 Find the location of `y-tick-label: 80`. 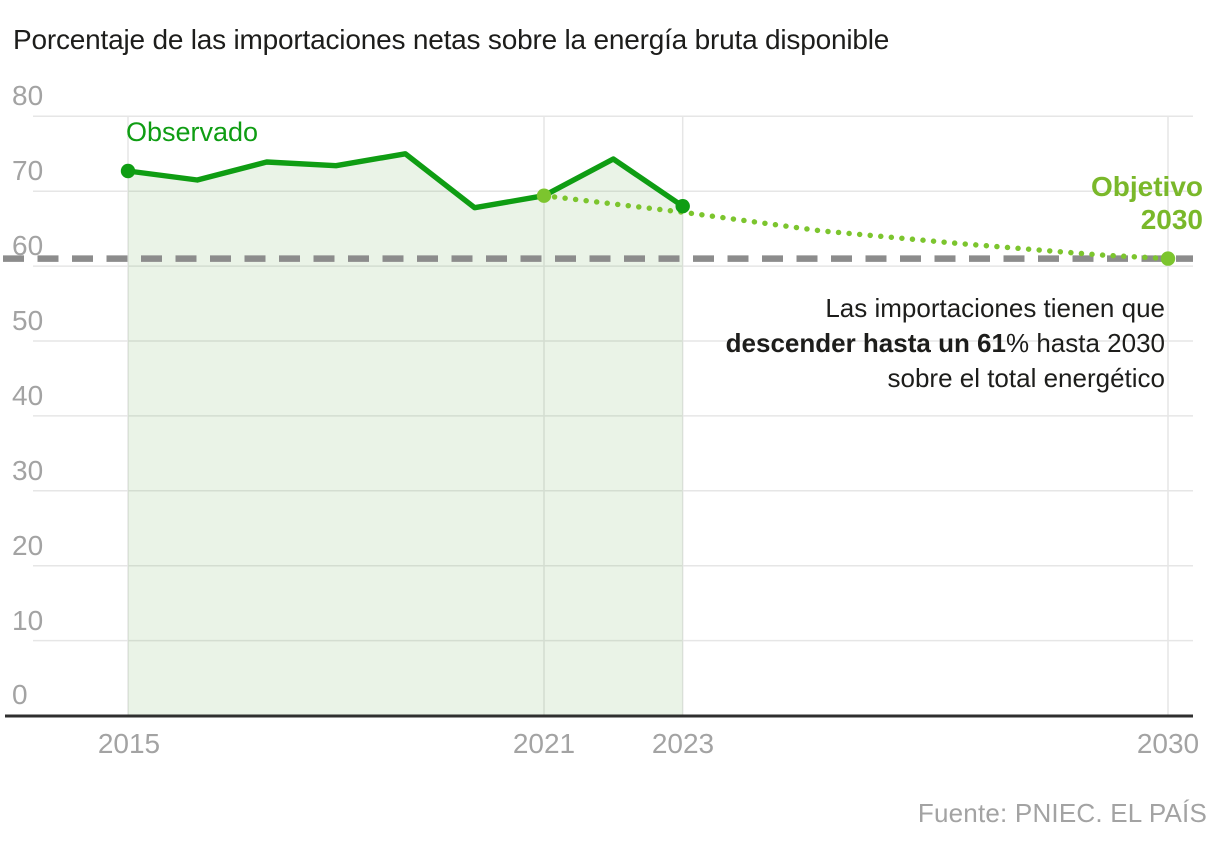

y-tick-label: 80 is located at coordinates (28, 95).